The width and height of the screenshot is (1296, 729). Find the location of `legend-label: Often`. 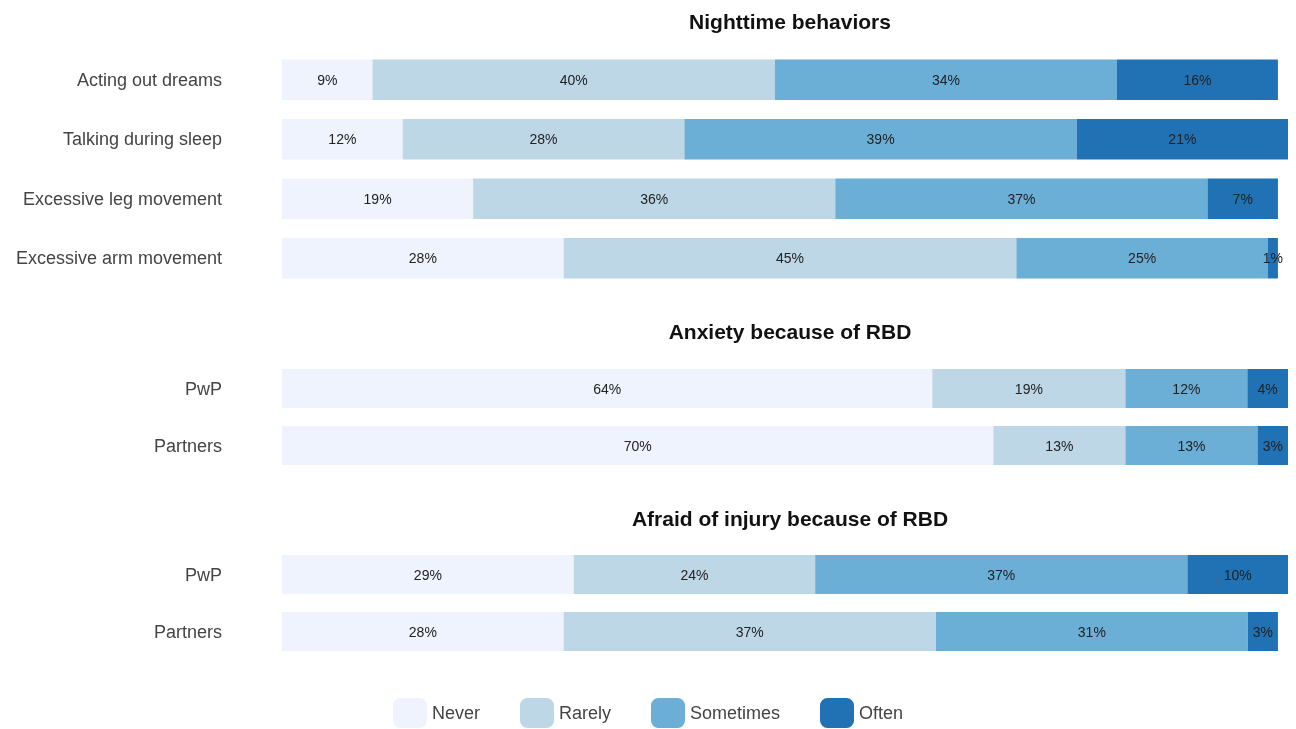

legend-label: Often is located at coordinates (881, 713).